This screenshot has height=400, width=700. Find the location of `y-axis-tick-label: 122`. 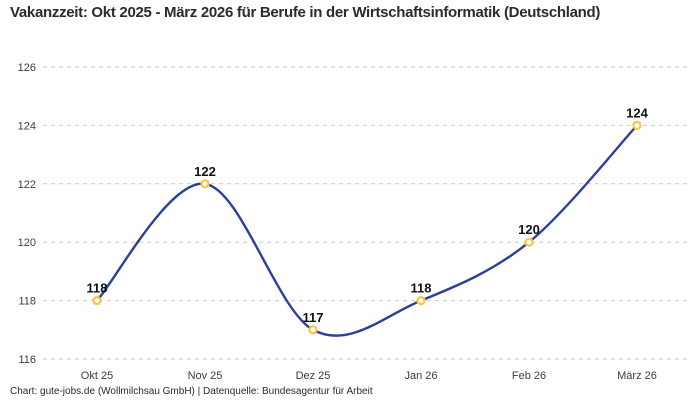

y-axis-tick-label: 122 is located at coordinates (27, 185).